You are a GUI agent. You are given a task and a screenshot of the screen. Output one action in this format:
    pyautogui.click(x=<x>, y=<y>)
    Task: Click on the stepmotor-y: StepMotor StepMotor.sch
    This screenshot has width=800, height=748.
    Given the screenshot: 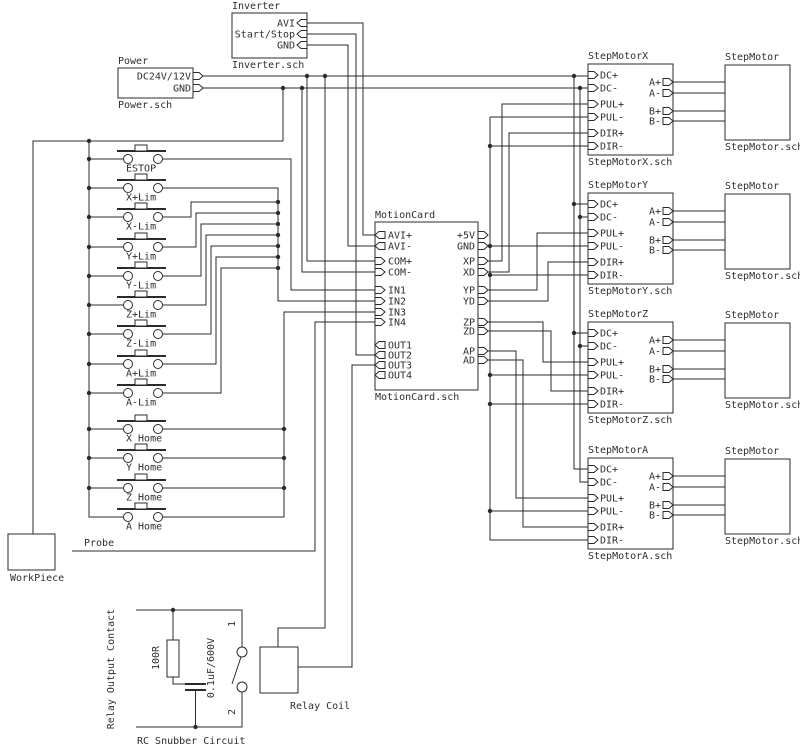 What is the action you would take?
    pyautogui.click(x=762, y=231)
    